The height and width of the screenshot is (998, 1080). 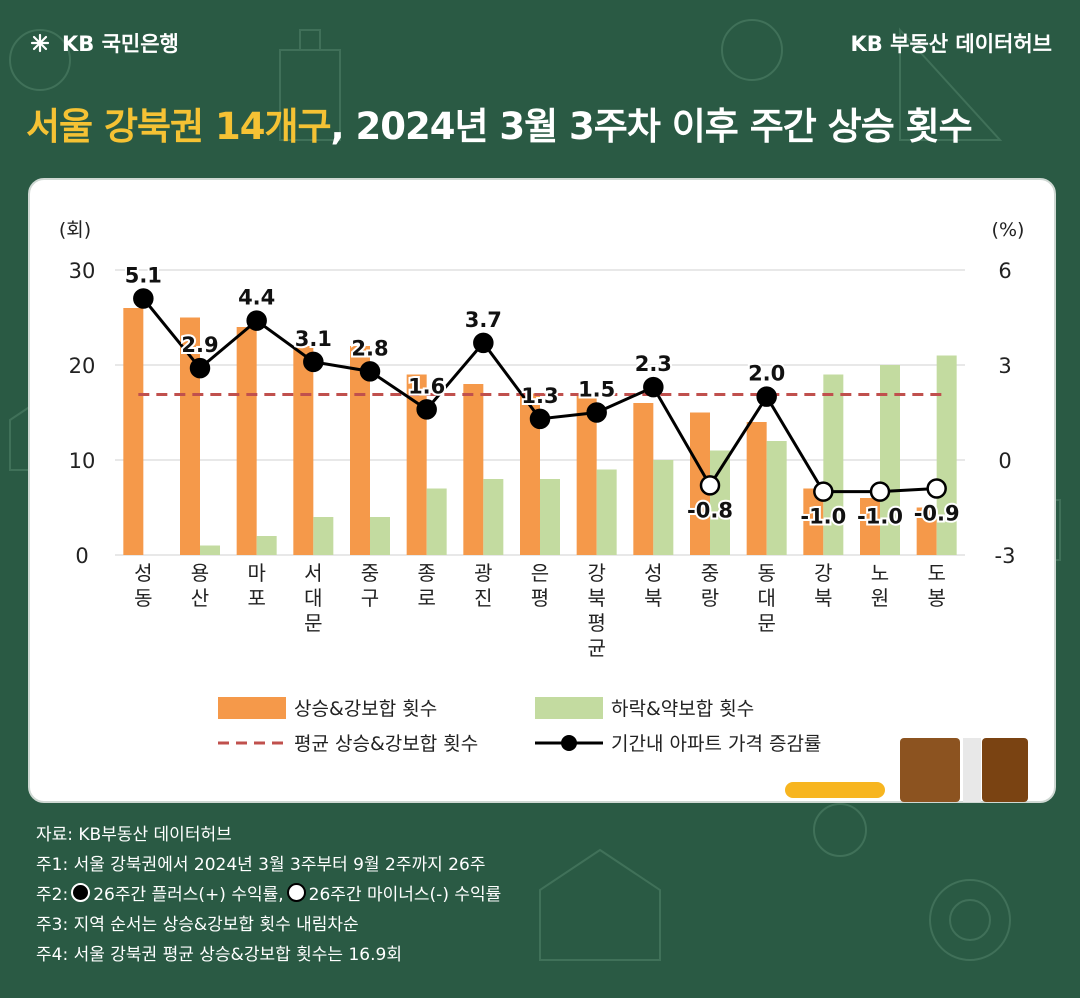 I want to click on kb-star-icon, so click(x=40, y=43).